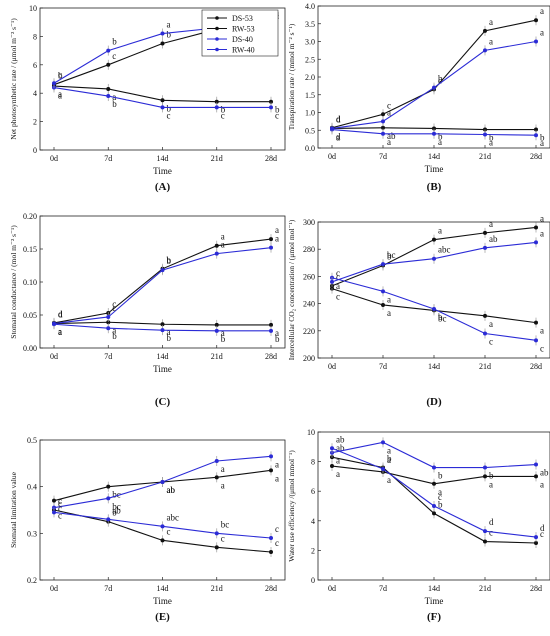 This screenshot has width=550, height=636. What do you see at coordinates (309, 249) in the screenshot?
I see `y-tick-label: 280` at bounding box center [309, 249].